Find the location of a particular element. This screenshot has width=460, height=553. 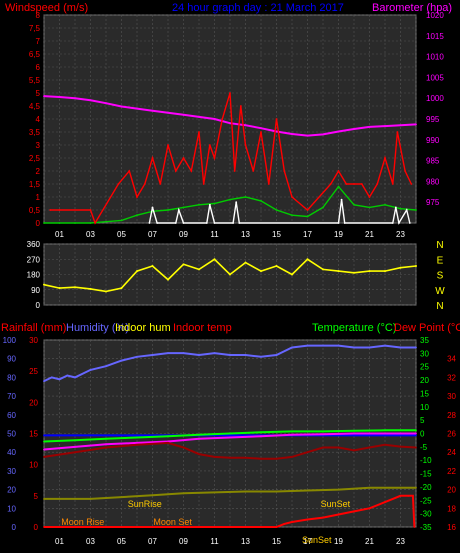

panel3-ytick-right1-1: -30 is located at coordinates (426, 514).